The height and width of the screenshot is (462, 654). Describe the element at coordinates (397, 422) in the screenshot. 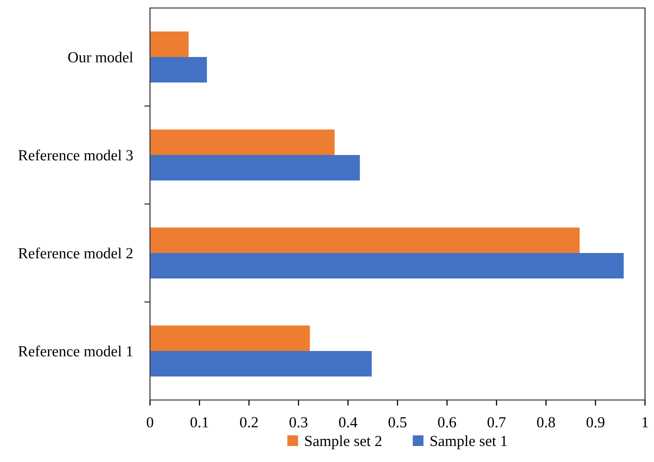

I see `x-tick-label: 0.5` at that location.